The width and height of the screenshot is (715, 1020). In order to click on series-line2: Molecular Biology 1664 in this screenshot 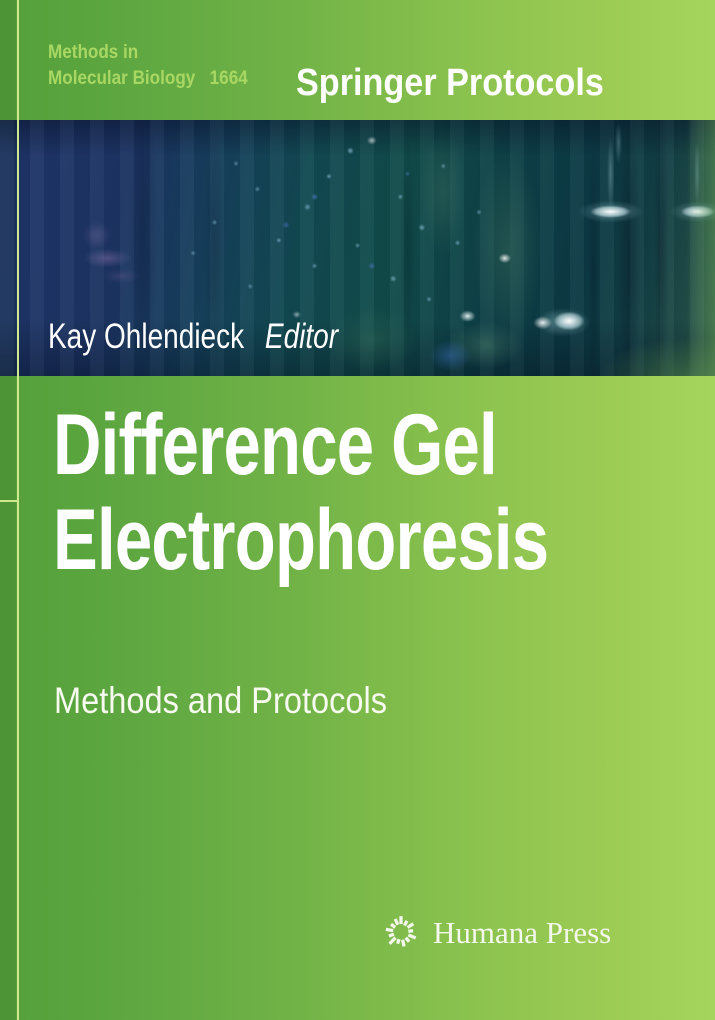, I will do `click(148, 79)`.